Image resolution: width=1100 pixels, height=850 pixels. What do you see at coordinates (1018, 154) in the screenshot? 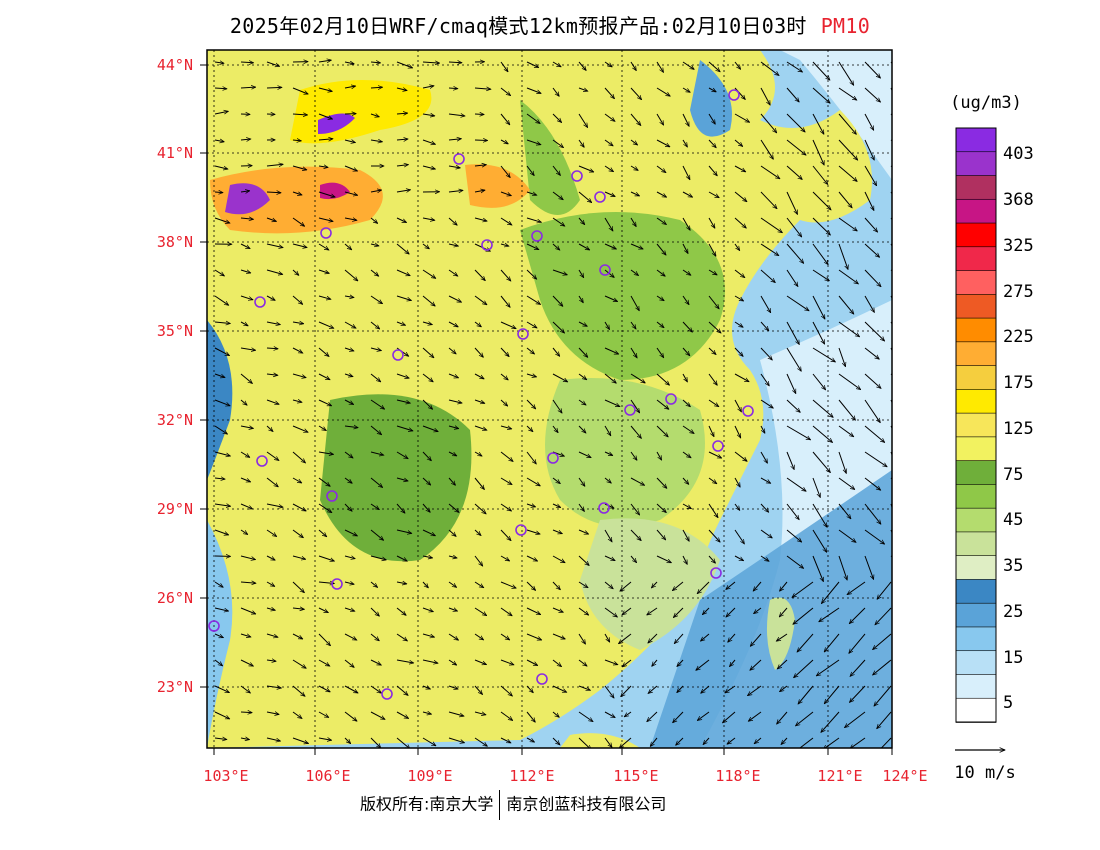
I see `legend-level: 403` at bounding box center [1018, 154].